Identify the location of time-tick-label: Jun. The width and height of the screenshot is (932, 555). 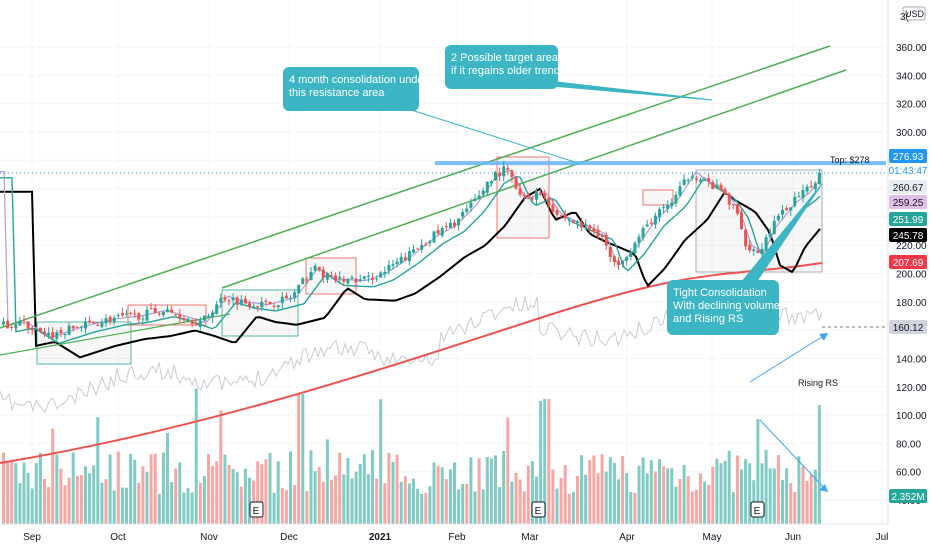
(793, 537).